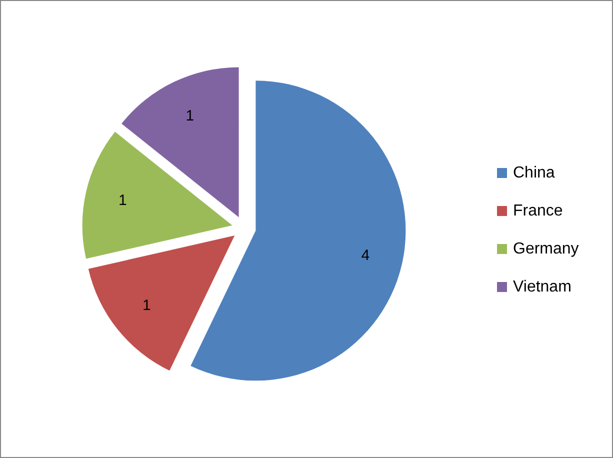  I want to click on legend-label: Germany, so click(546, 249).